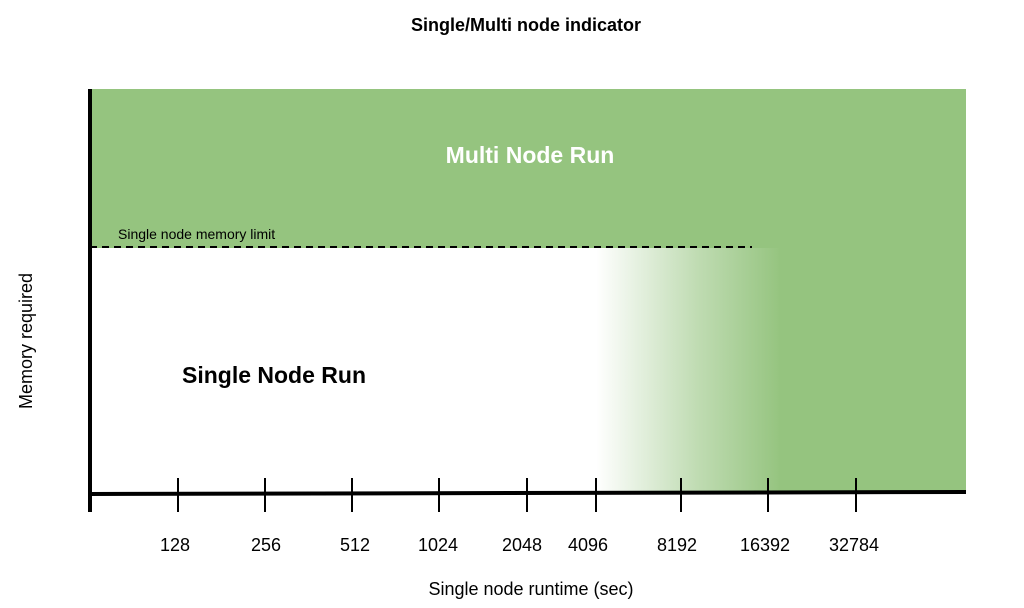 The width and height of the screenshot is (1024, 608). What do you see at coordinates (688, 371) in the screenshot?
I see `transition-gradient-region` at bounding box center [688, 371].